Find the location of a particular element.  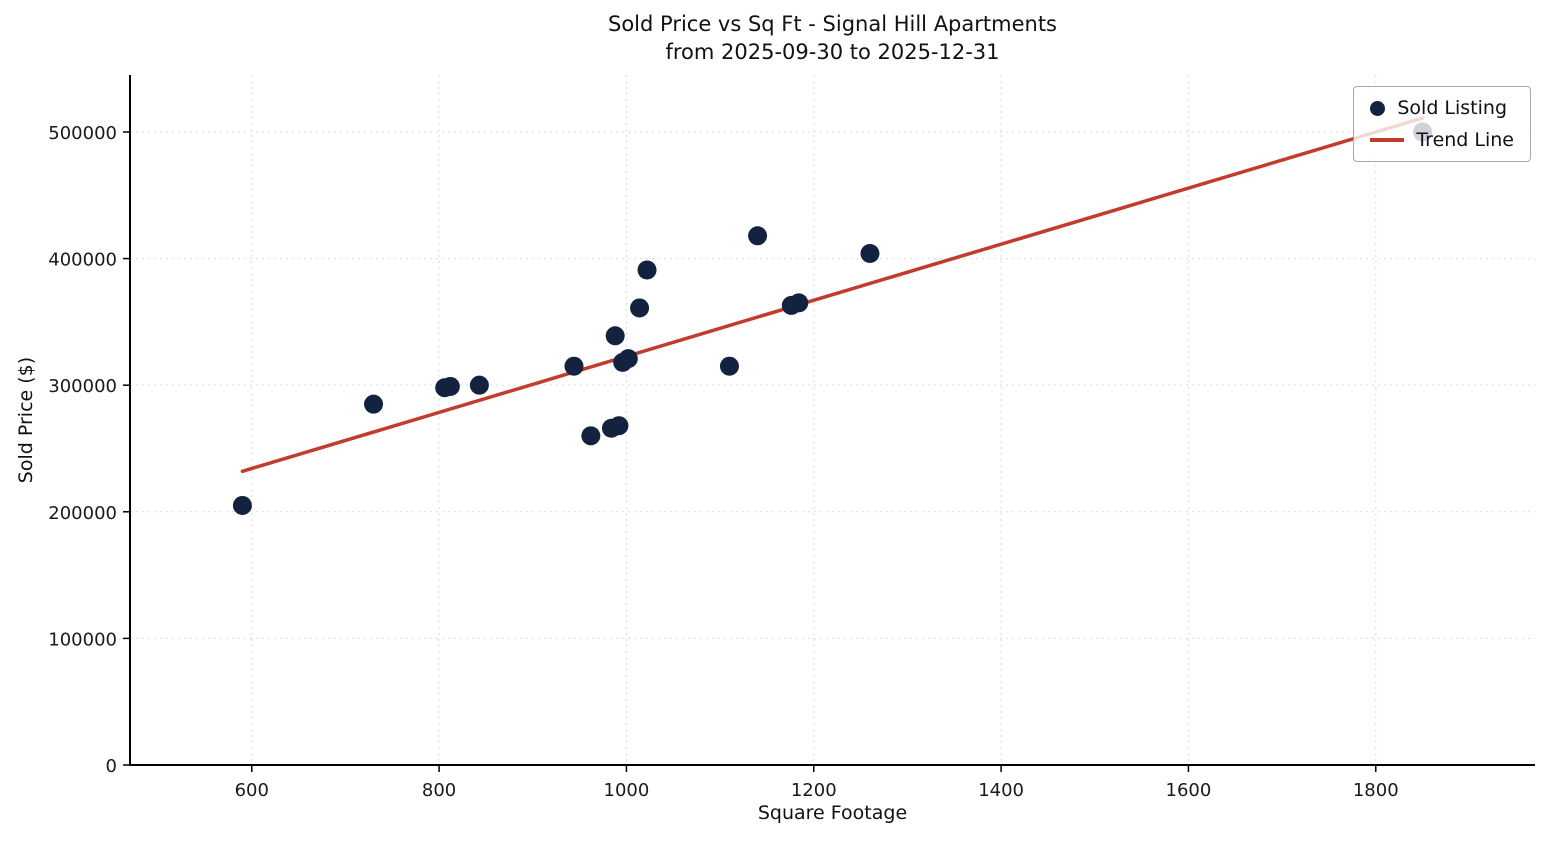

x-tick-label: 1600 is located at coordinates (1189, 790).